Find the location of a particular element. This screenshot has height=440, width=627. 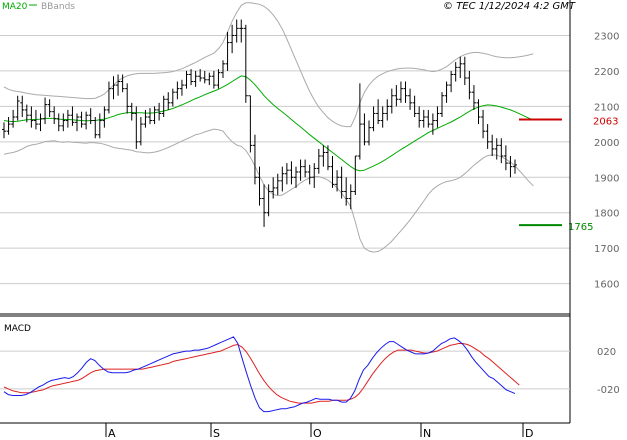

macd-lines is located at coordinates (261, 374).